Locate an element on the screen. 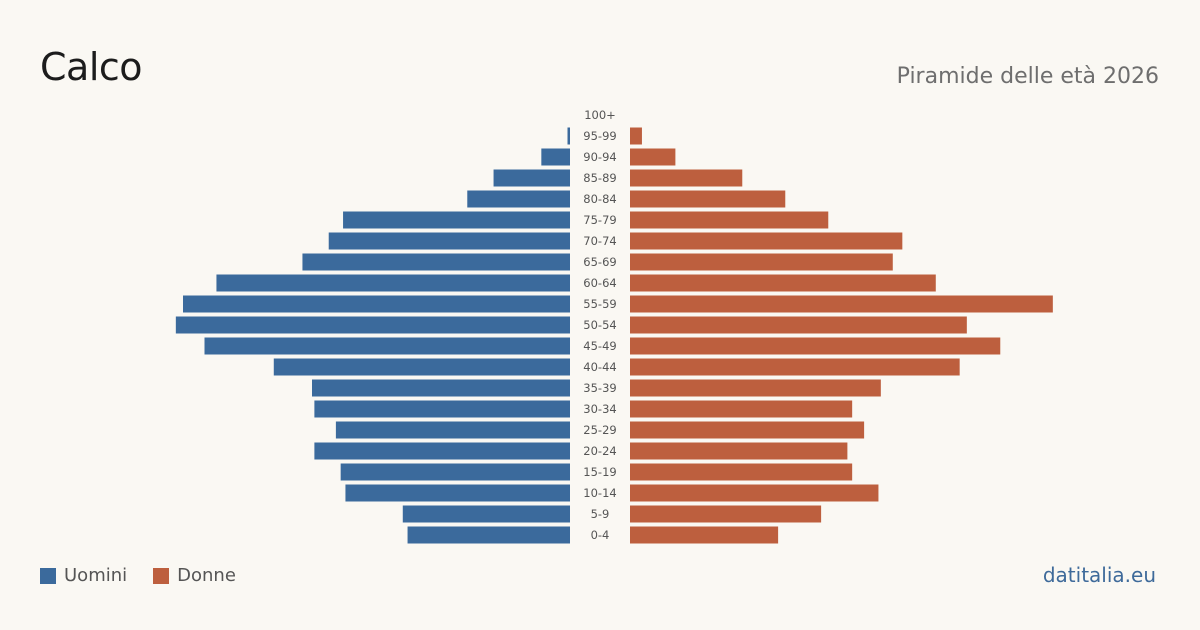  age-label-35-39: 35-39 is located at coordinates (599, 388).